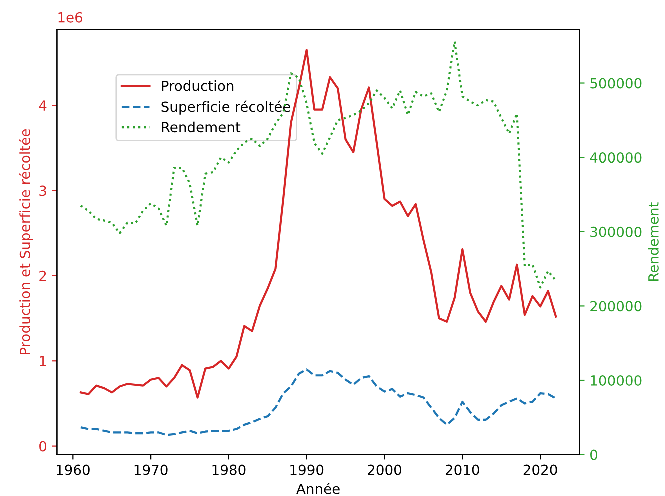 The width and height of the screenshot is (665, 496). Describe the element at coordinates (653, 241) in the screenshot. I see `y2-axis-title: Rendement` at that location.